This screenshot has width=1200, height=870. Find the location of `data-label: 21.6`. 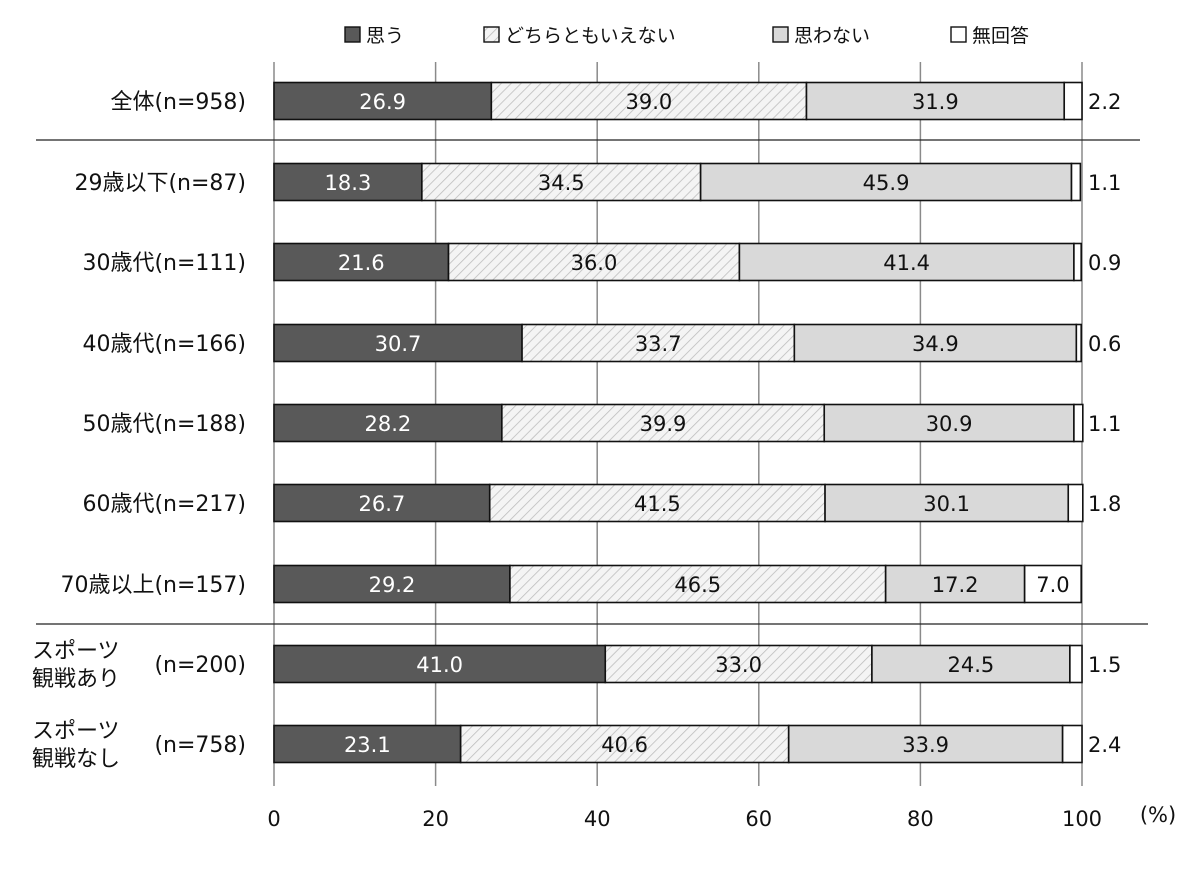

data-label: 21.6 is located at coordinates (361, 263).